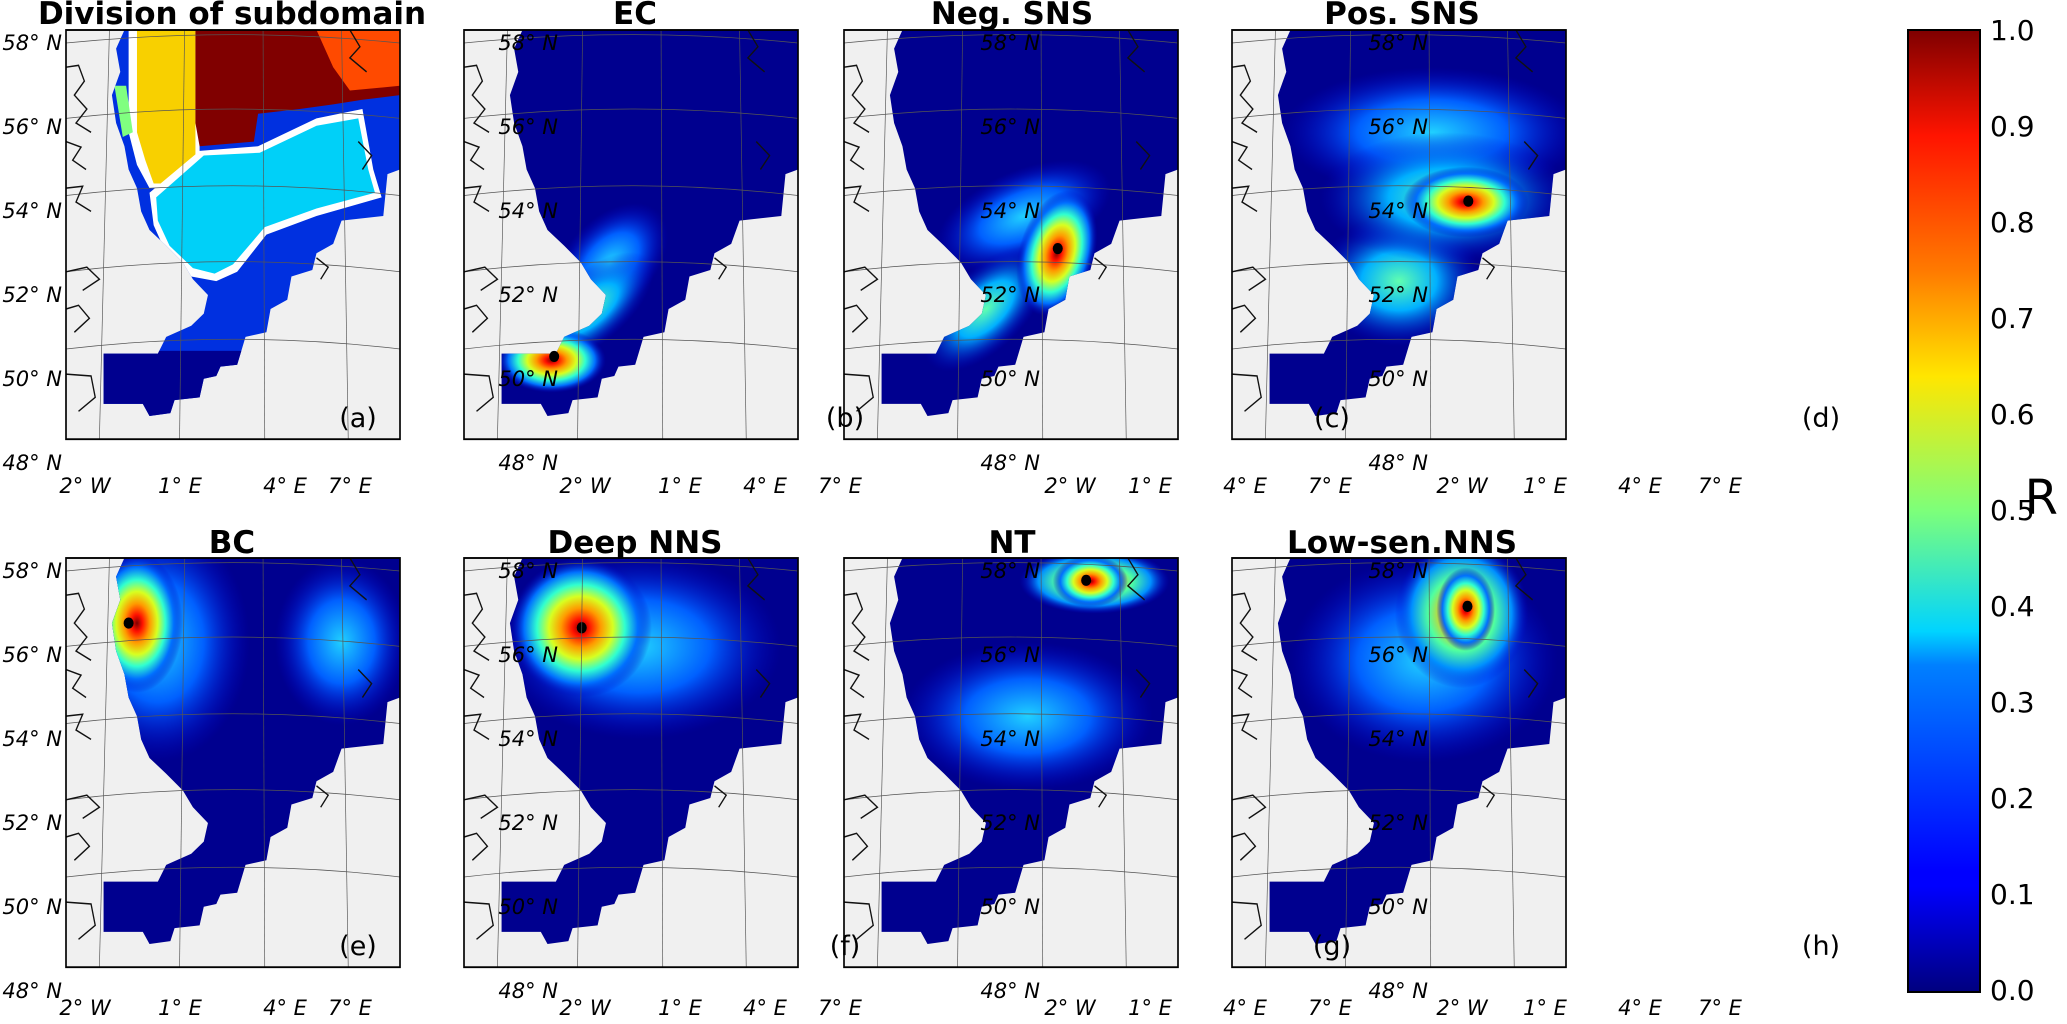 The width and height of the screenshot is (2067, 1024). Describe the element at coordinates (2012, 798) in the screenshot. I see `colorbar-tick: 0.2` at that location.